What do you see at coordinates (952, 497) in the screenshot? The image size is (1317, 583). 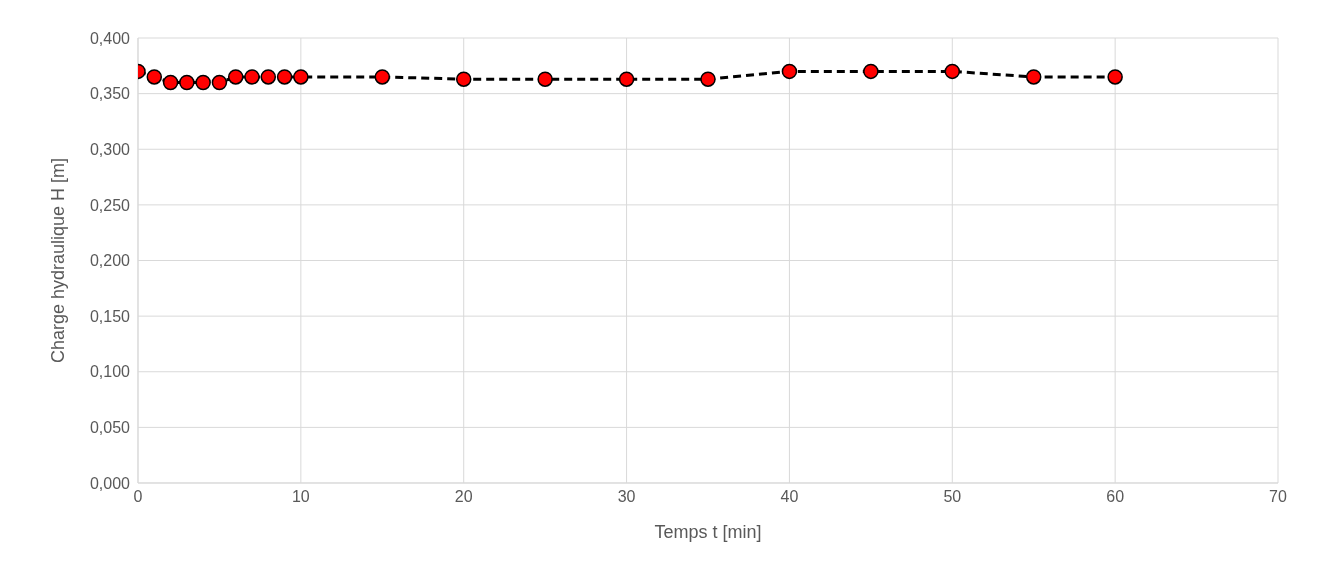 I see `x-tick-label: 50` at bounding box center [952, 497].